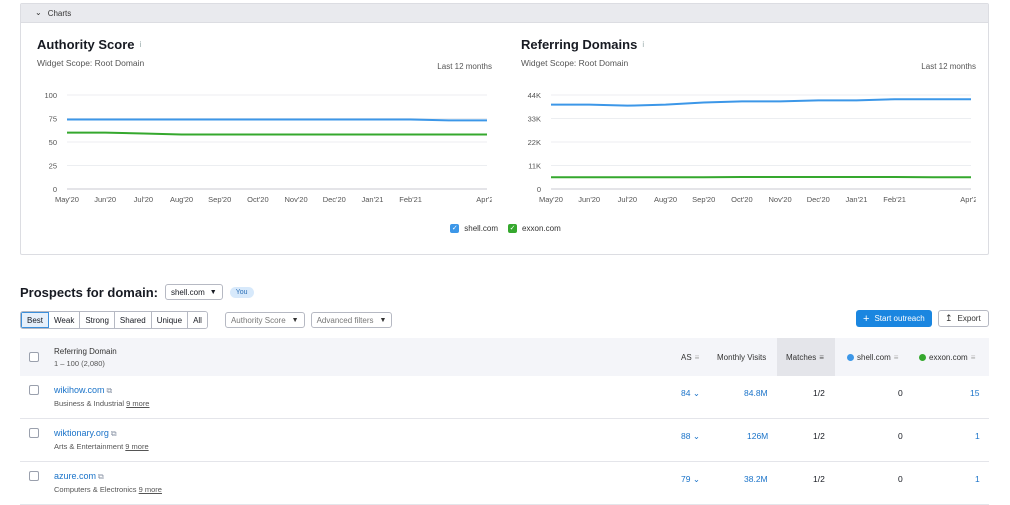  What do you see at coordinates (969, 318) in the screenshot?
I see `export-label: Export` at bounding box center [969, 318].